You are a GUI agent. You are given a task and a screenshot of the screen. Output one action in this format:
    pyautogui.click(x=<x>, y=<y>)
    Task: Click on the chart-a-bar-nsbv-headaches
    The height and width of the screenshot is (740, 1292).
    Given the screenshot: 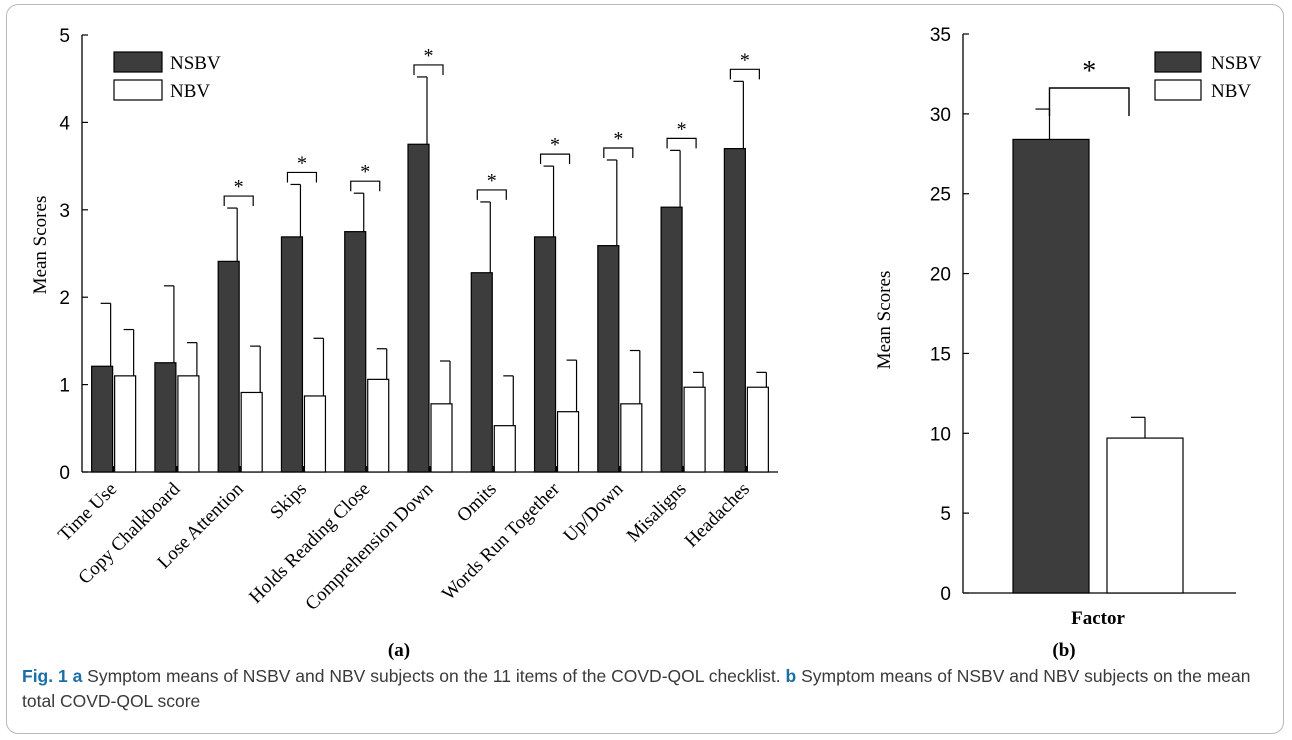 What is the action you would take?
    pyautogui.click(x=734, y=310)
    